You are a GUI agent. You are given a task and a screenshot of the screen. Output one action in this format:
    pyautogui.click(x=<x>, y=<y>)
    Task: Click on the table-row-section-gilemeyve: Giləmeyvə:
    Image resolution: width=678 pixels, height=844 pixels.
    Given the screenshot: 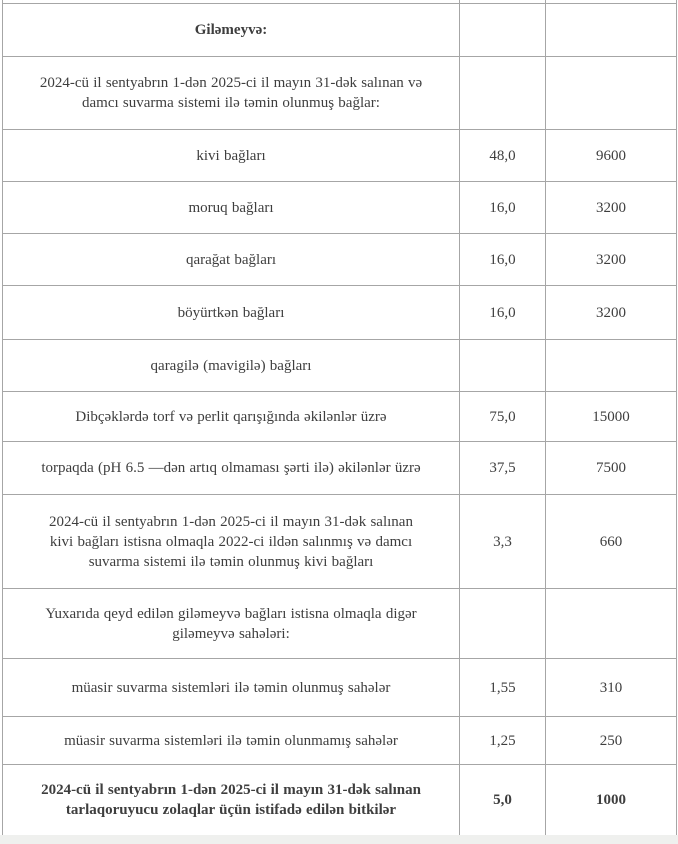 What is the action you would take?
    pyautogui.click(x=339, y=30)
    